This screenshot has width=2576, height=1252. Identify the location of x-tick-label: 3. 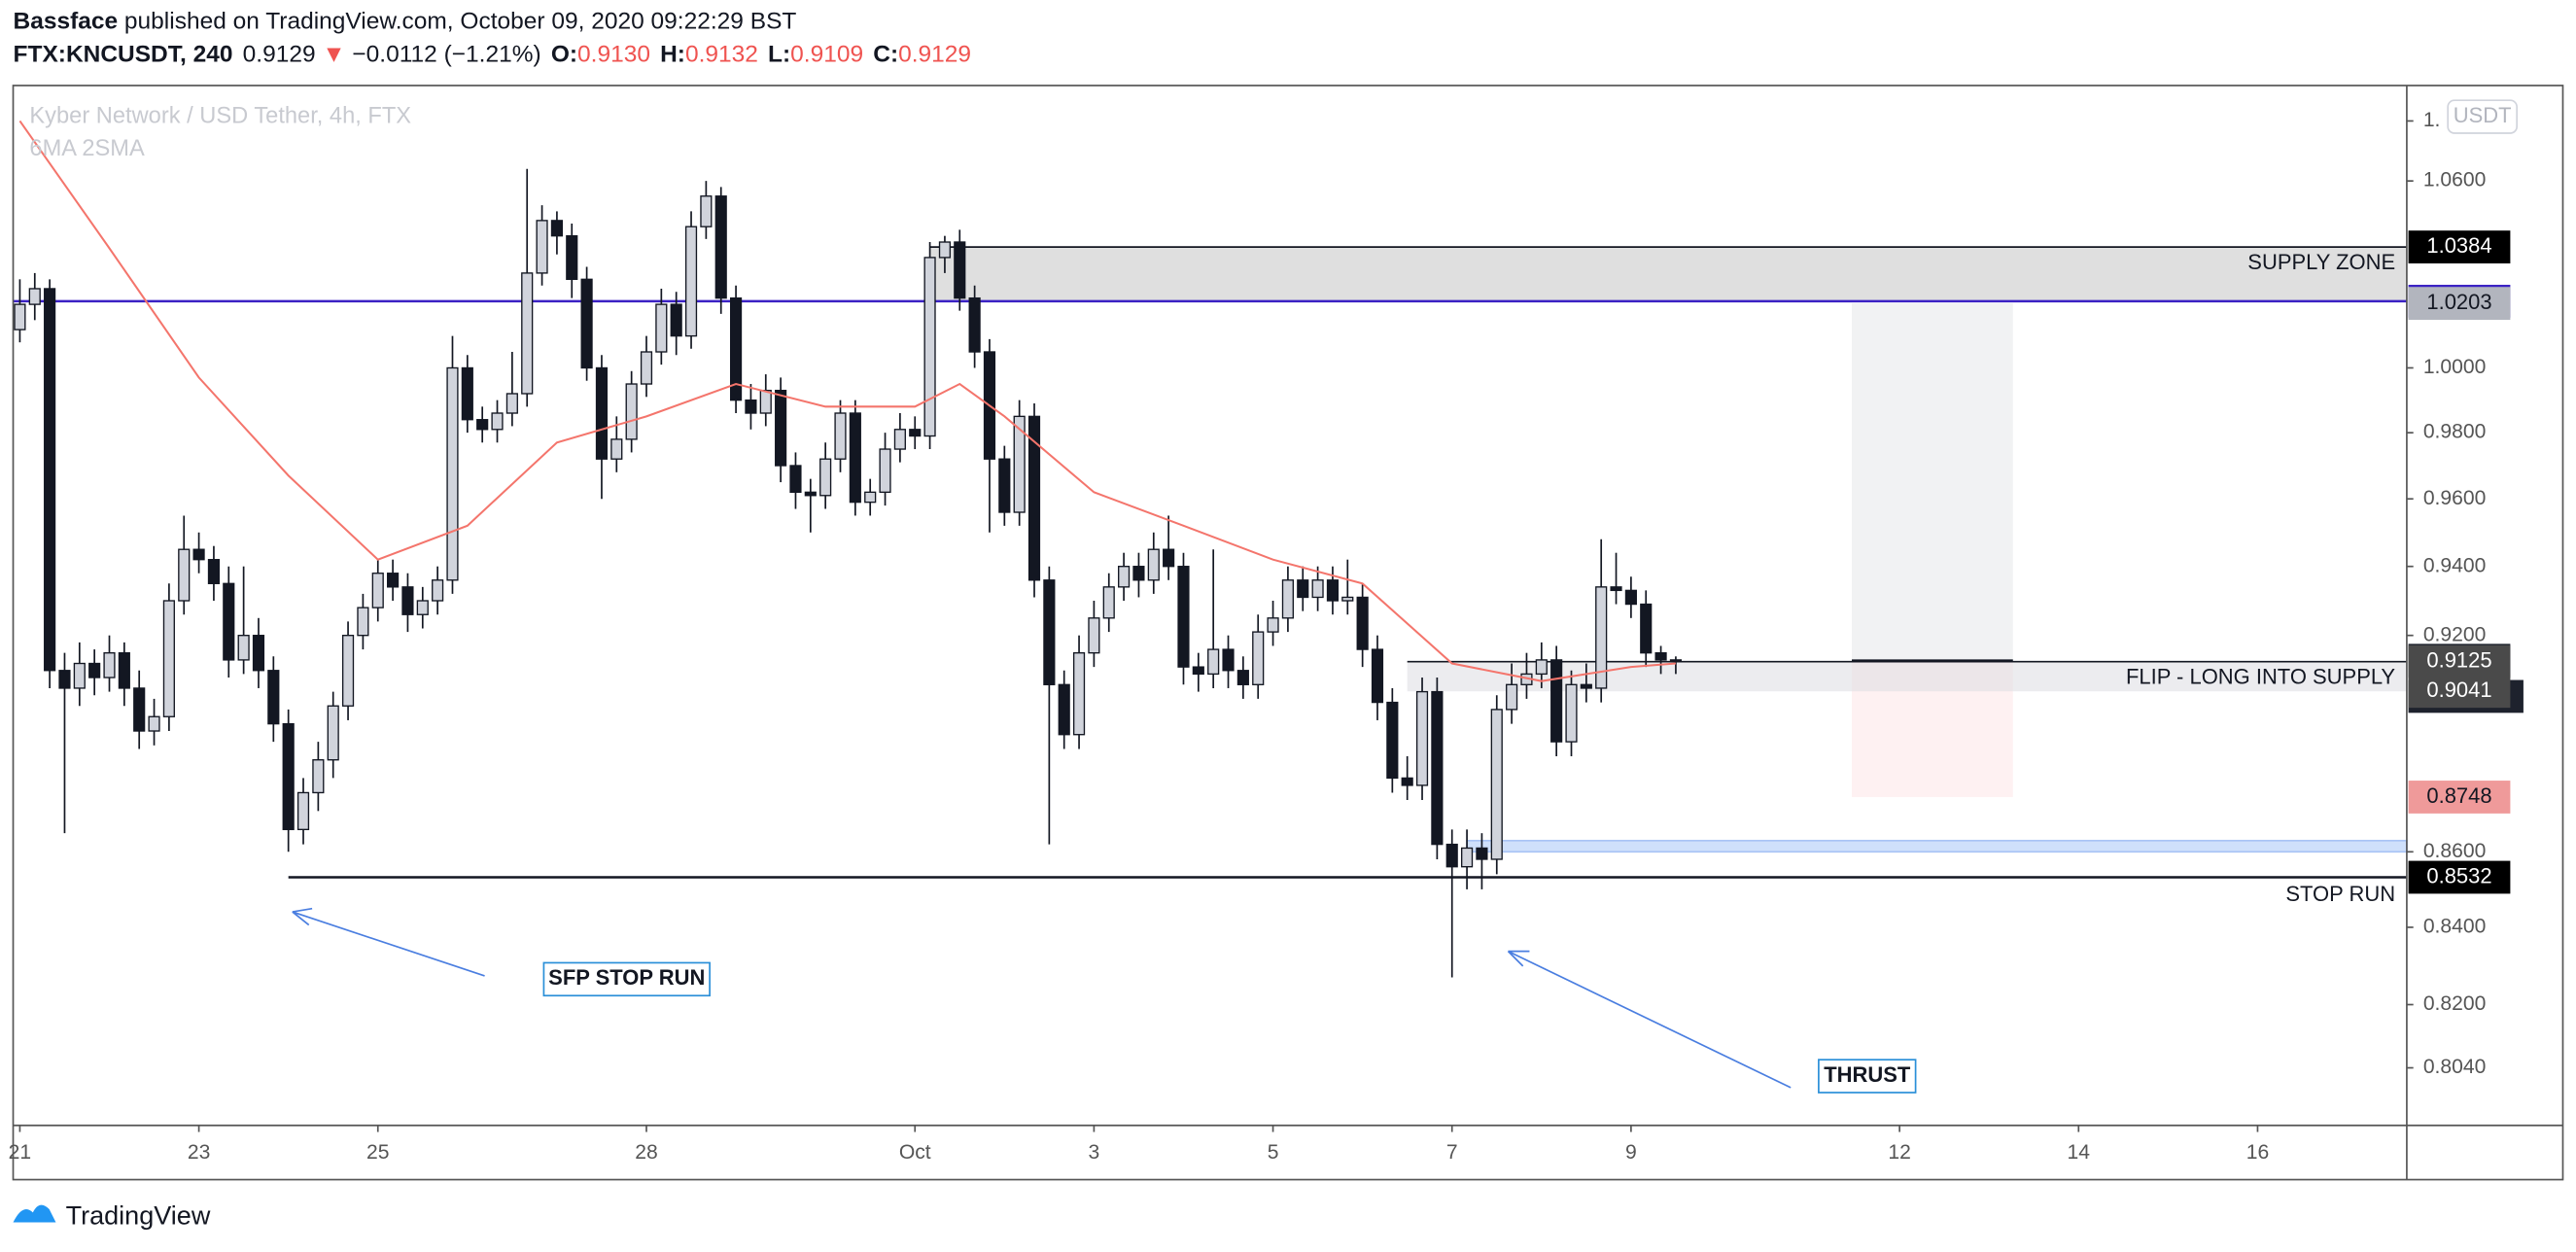
(1094, 1152).